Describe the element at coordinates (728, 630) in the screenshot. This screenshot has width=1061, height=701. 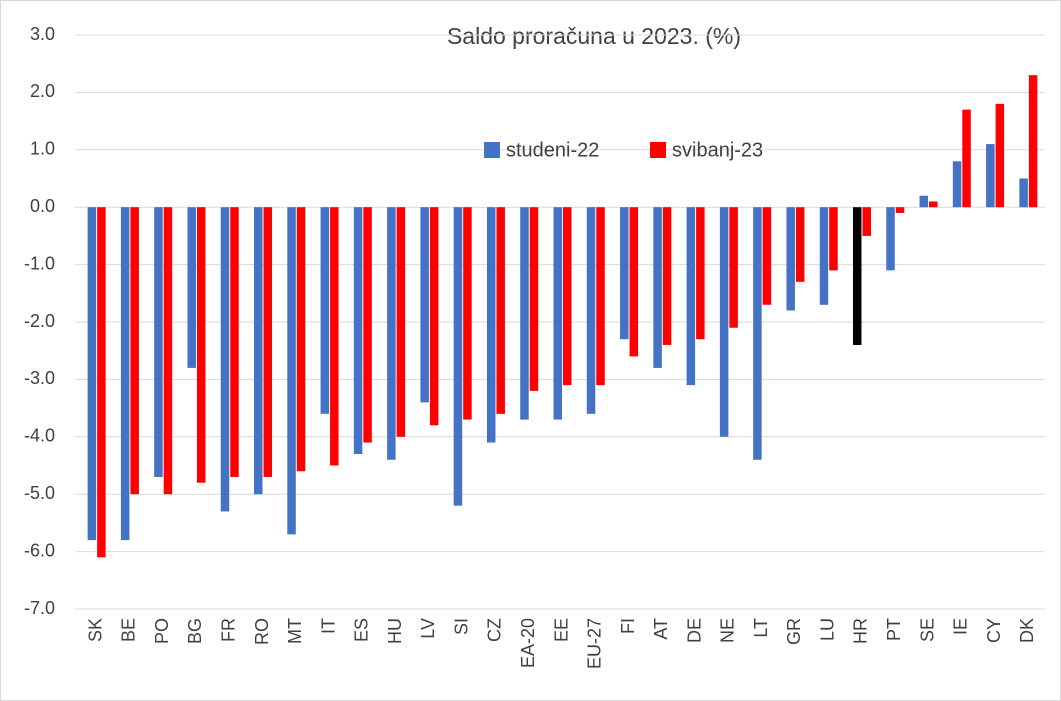
I see `x-tick-label: NE` at that location.